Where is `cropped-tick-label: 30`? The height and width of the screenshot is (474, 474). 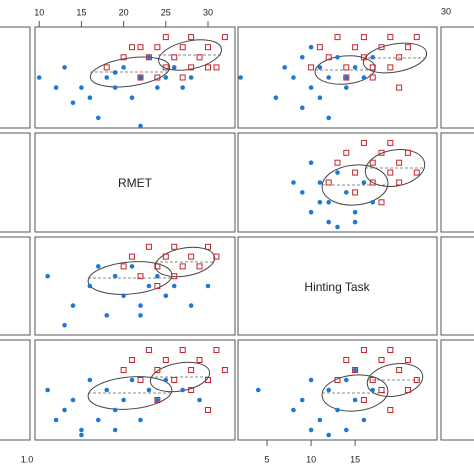 cropped-tick-label: 30 is located at coordinates (446, 11).